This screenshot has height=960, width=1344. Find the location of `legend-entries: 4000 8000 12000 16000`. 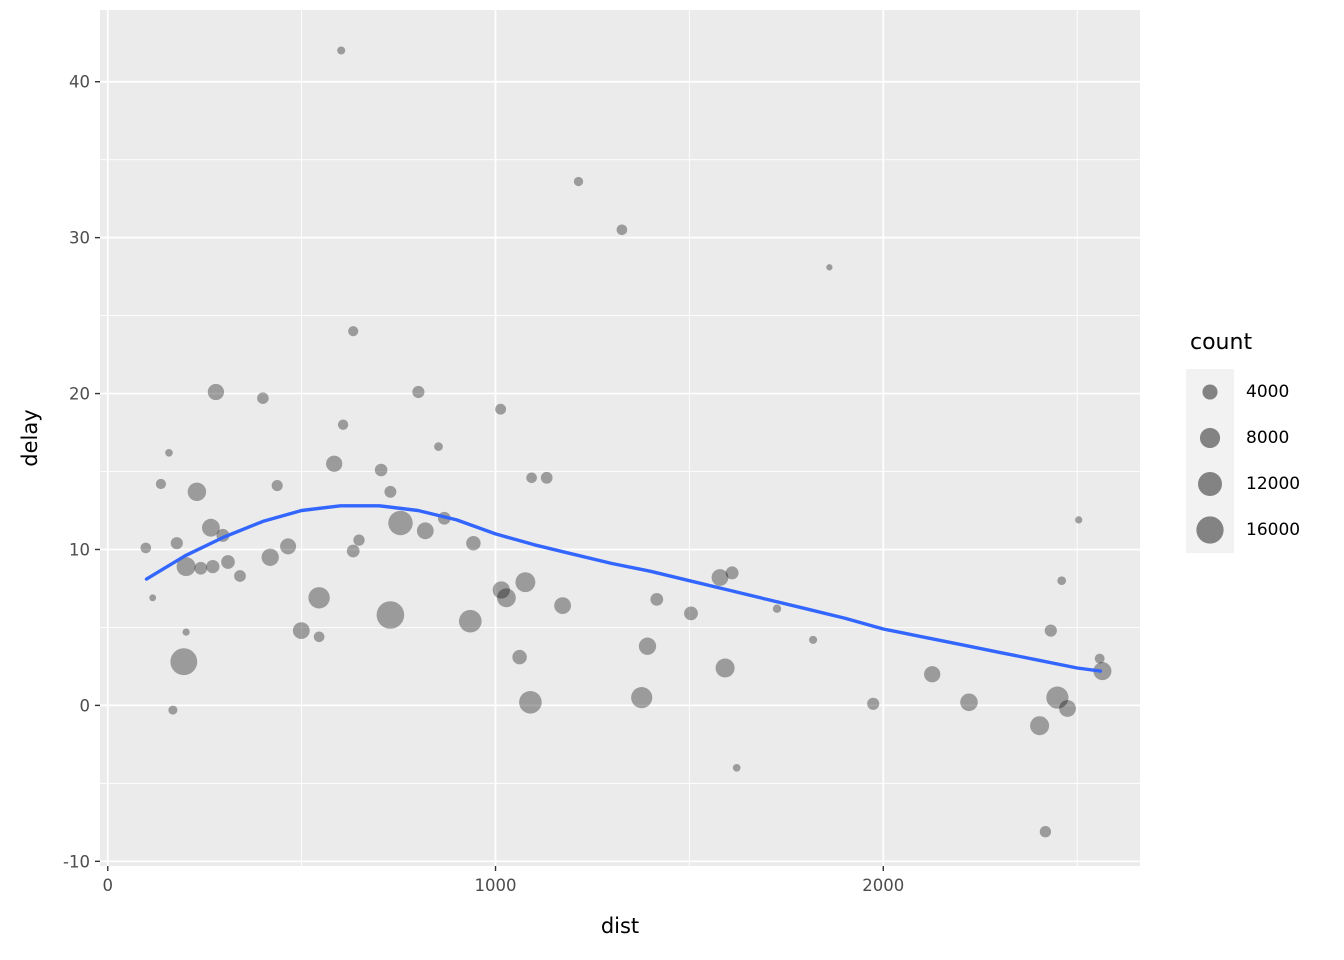

legend-entries: 4000 8000 12000 16000 is located at coordinates (1264, 461).